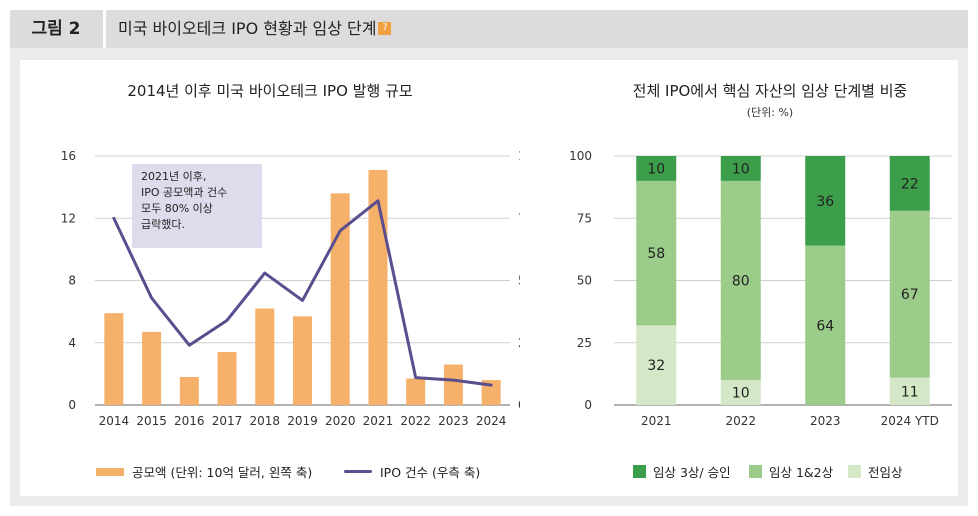 The height and width of the screenshot is (516, 978). I want to click on x-tick-label: 2014, so click(114, 421).